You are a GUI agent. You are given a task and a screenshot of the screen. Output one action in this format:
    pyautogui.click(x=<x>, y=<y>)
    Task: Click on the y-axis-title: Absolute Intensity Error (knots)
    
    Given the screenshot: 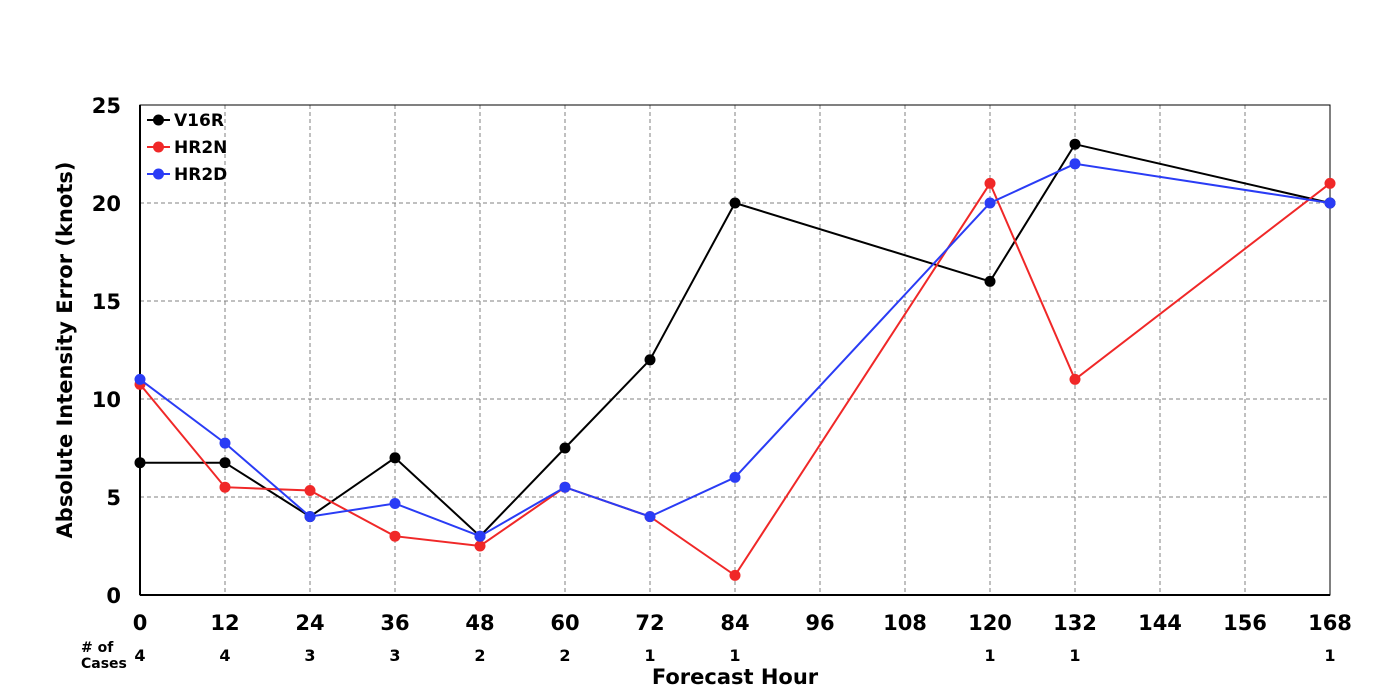 What is the action you would take?
    pyautogui.click(x=65, y=350)
    